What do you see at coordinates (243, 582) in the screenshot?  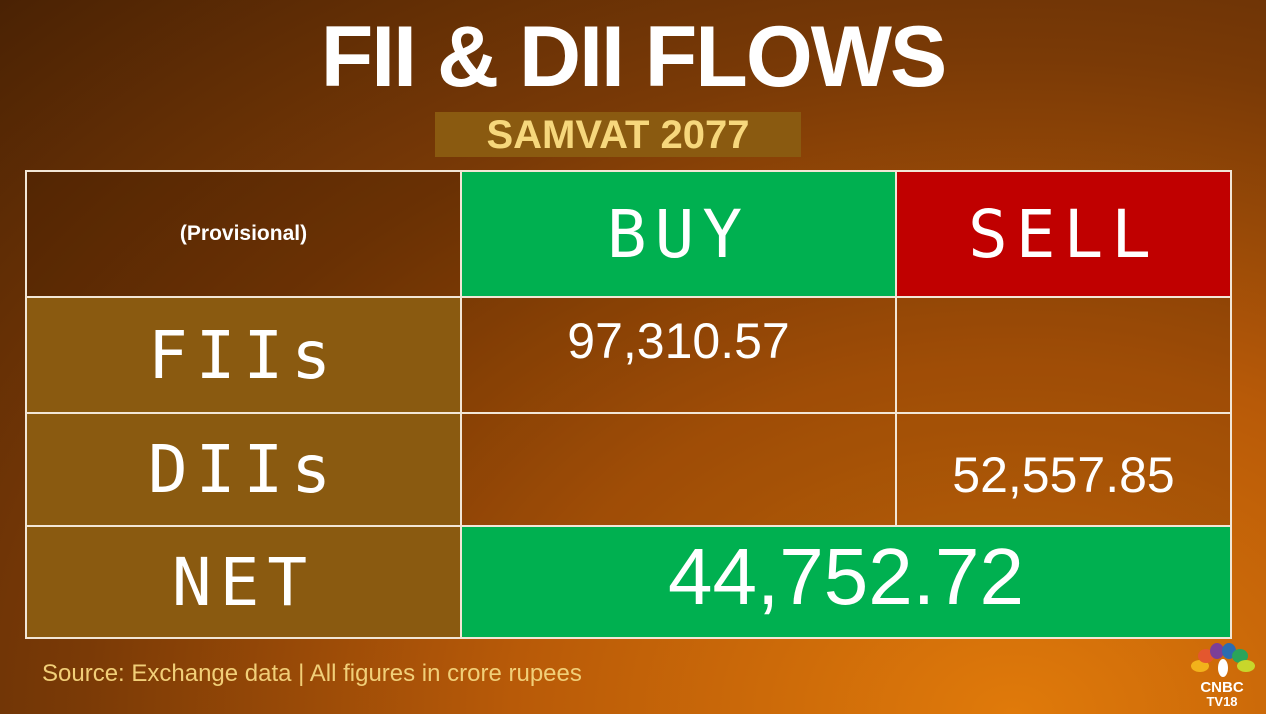 I see `net-label: NET` at bounding box center [243, 582].